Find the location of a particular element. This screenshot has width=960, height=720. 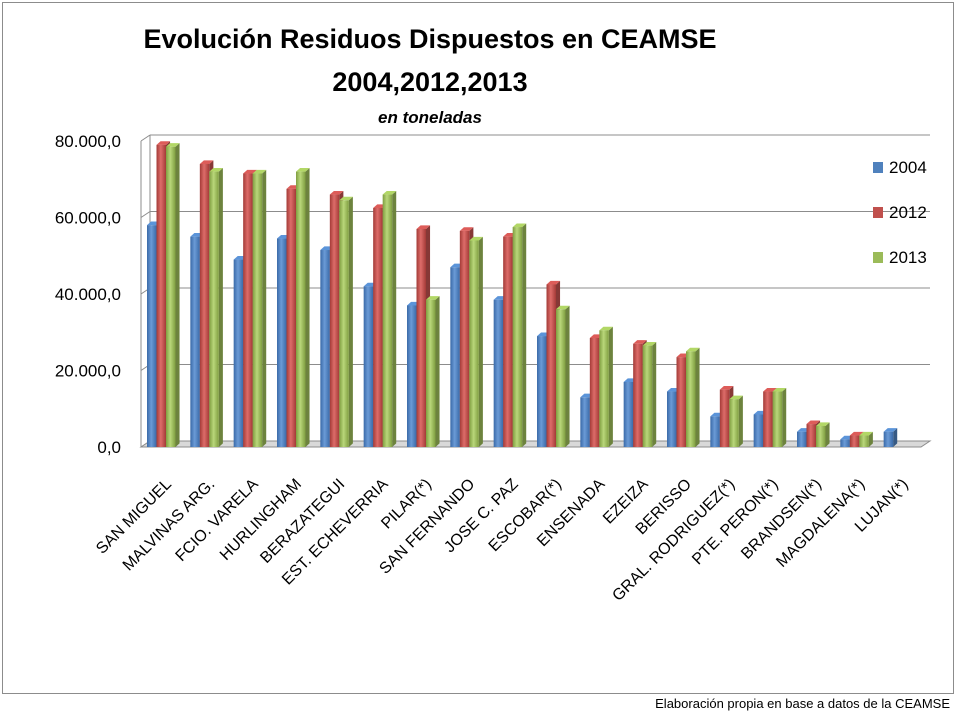

x-tick-label: SAN MIGUEL is located at coordinates (134, 517).